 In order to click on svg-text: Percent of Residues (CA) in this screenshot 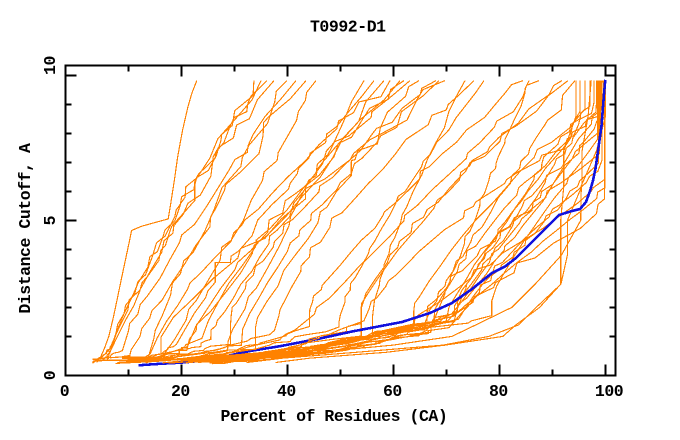, I will do `click(333, 416)`.